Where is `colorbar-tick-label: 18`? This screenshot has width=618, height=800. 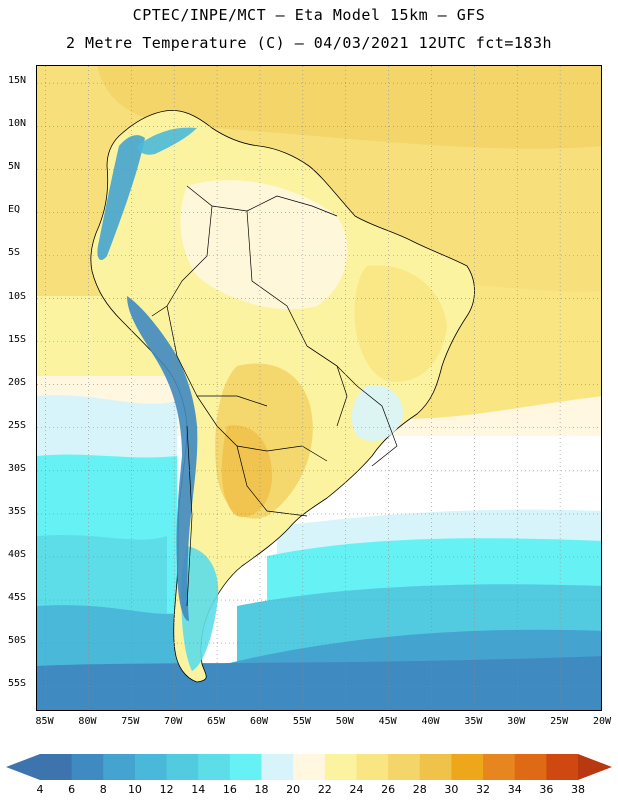
colorbar-tick-label: 18 is located at coordinates (261, 789).